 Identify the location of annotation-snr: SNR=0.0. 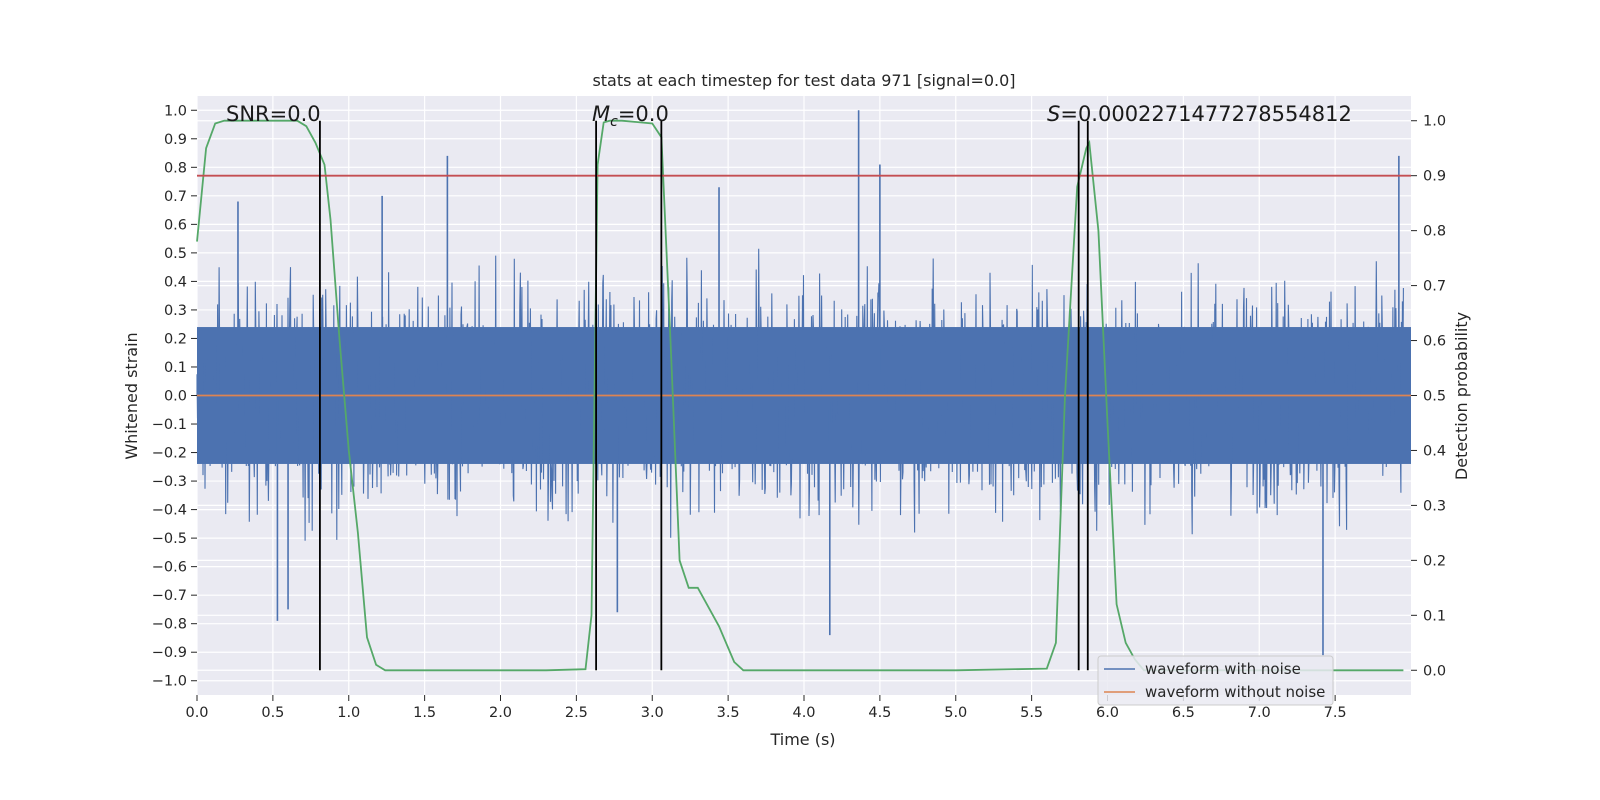
(273, 114).